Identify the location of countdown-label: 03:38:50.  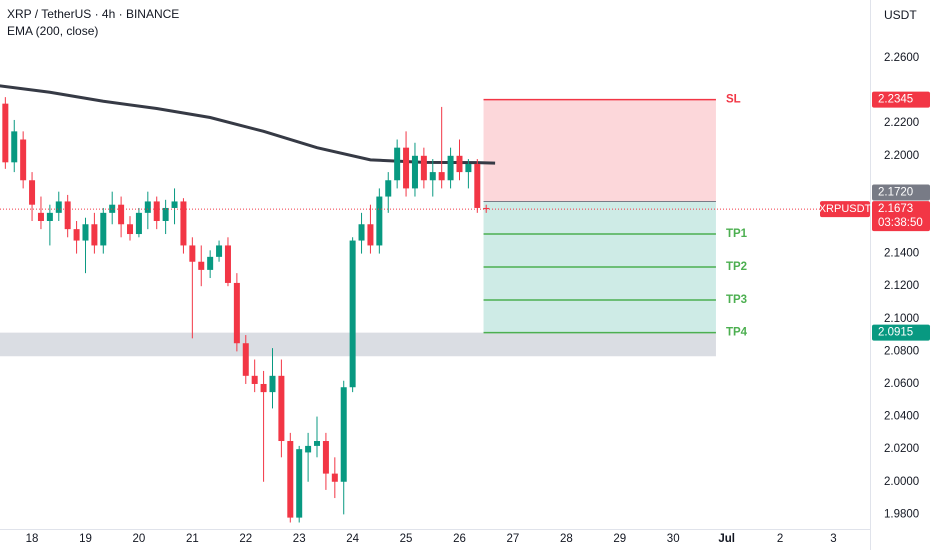
(900, 223).